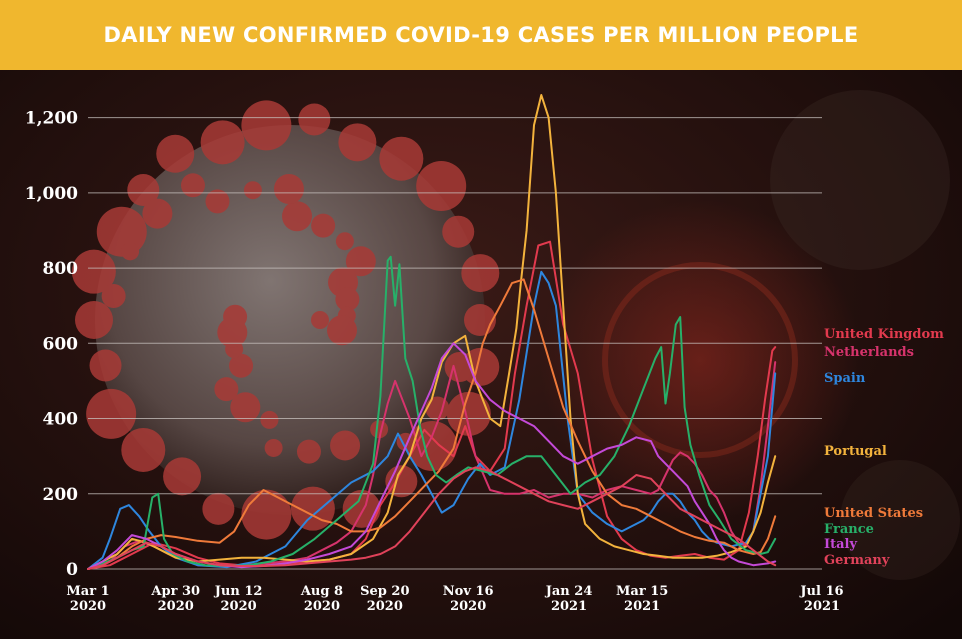  What do you see at coordinates (855, 451) in the screenshot?
I see `series-label-portugal: Portugal` at bounding box center [855, 451].